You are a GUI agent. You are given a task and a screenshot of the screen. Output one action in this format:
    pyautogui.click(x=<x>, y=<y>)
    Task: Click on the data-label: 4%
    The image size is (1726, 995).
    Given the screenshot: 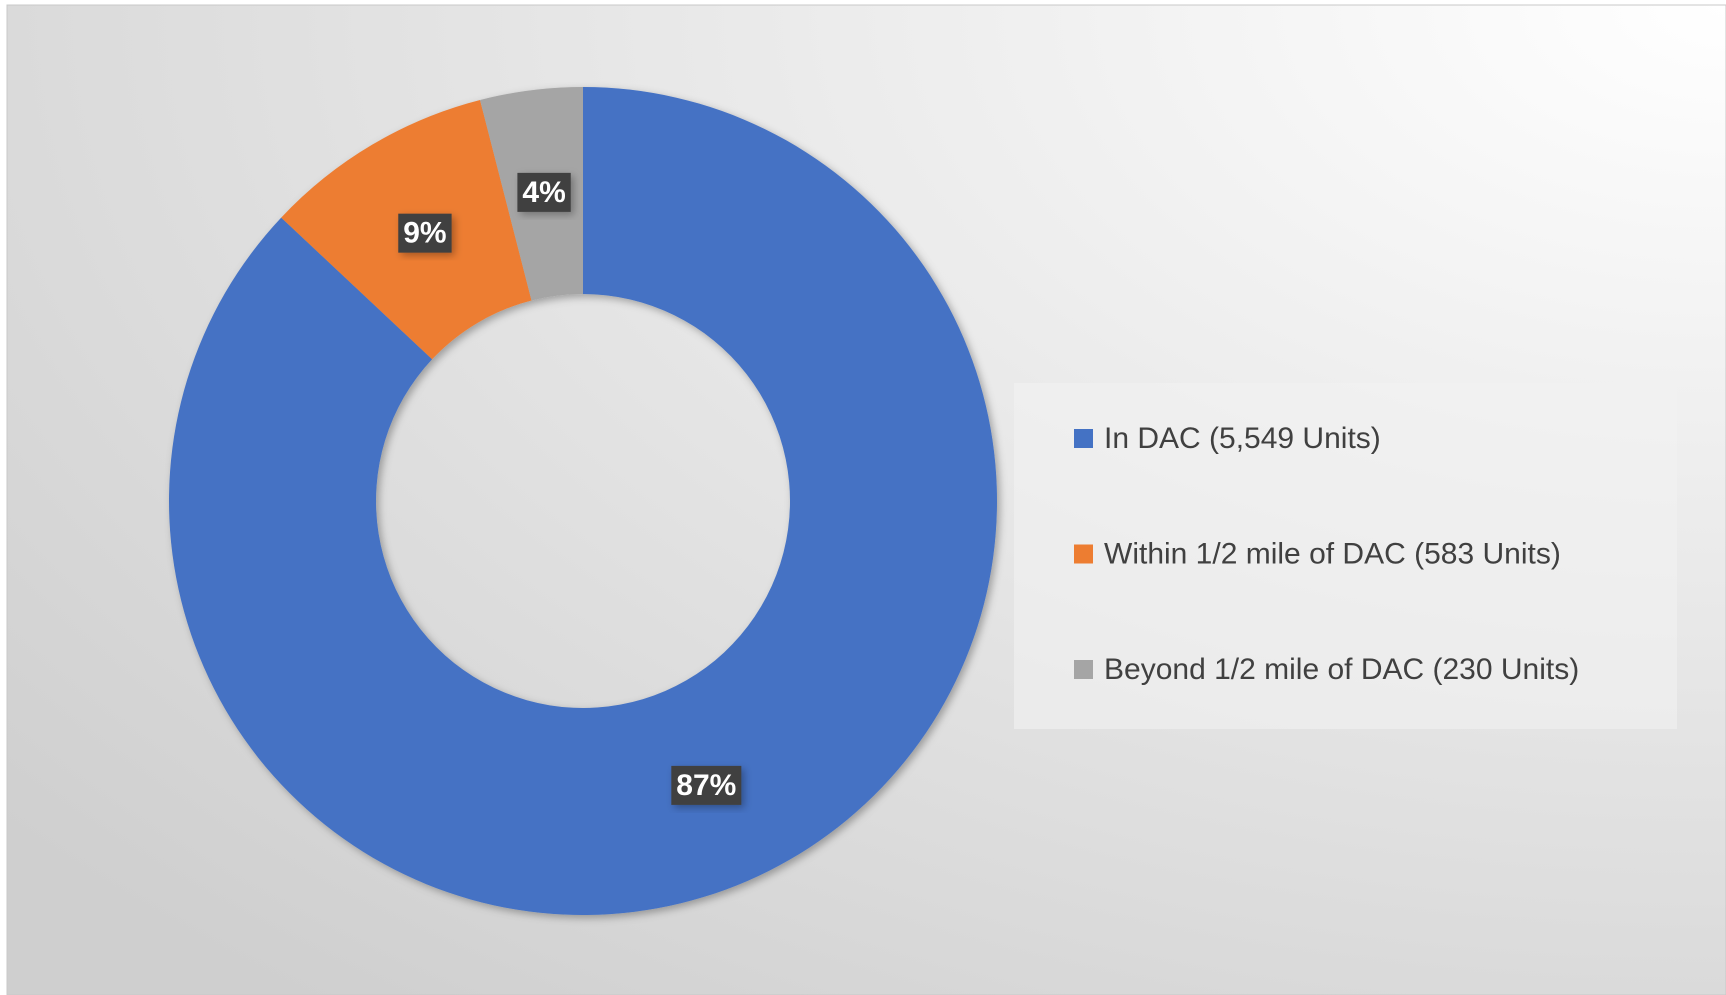 What is the action you would take?
    pyautogui.click(x=543, y=192)
    